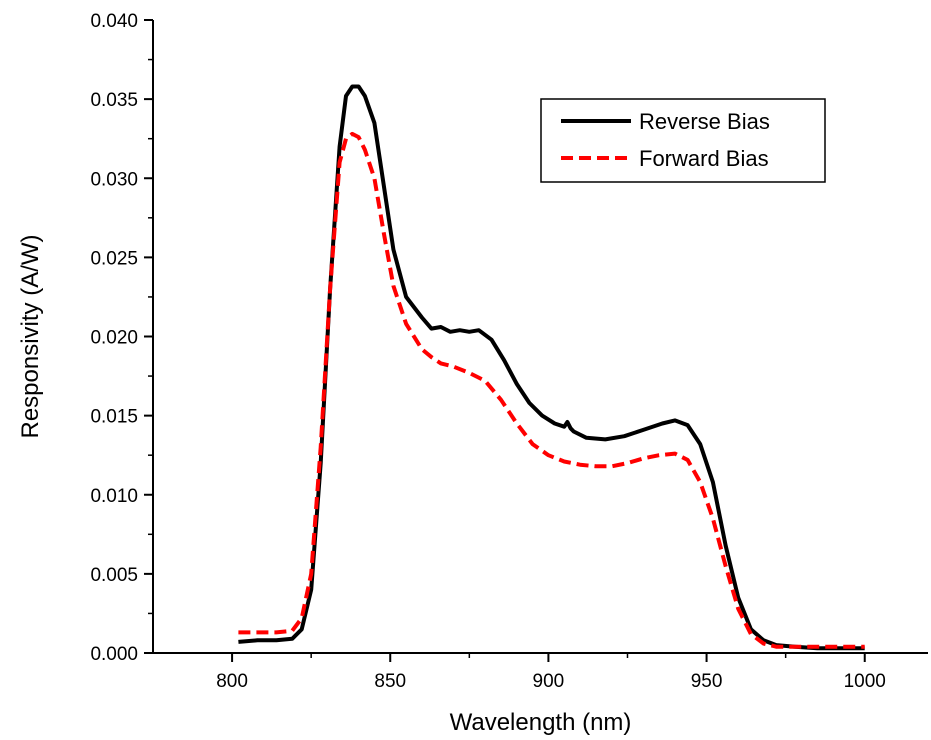 The width and height of the screenshot is (931, 740). I want to click on y-tick-label: 0.020, so click(114, 338).